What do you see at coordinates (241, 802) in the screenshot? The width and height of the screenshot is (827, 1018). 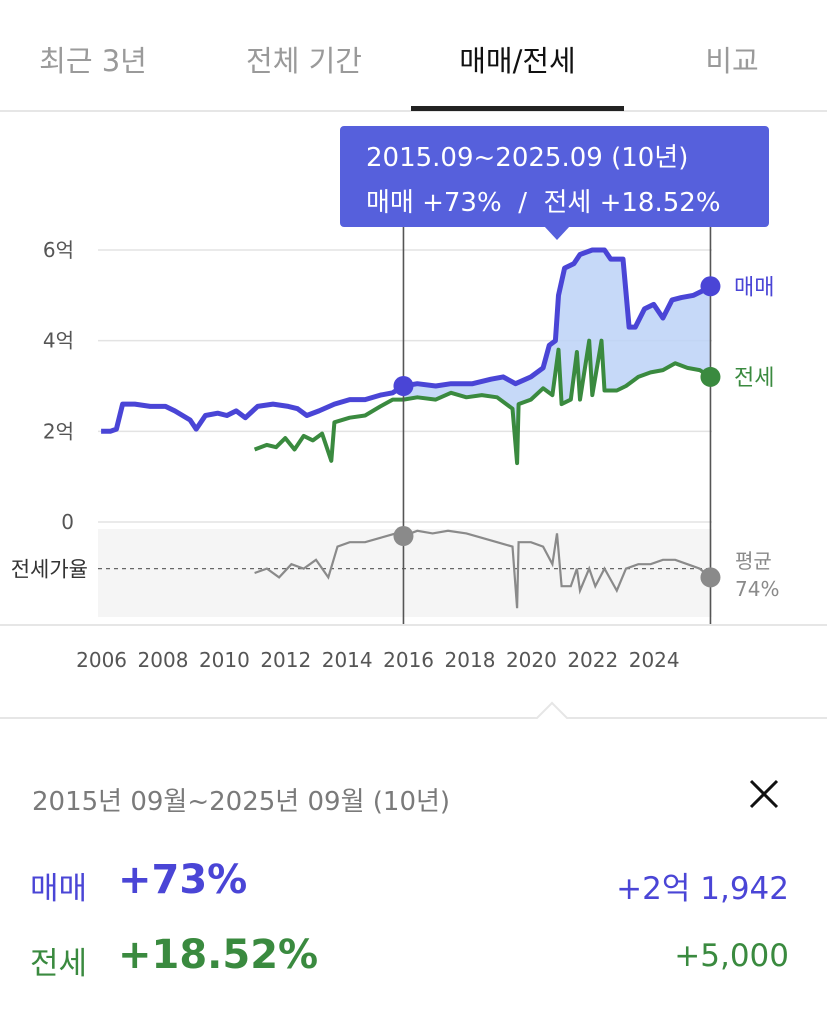 I see `summary-period: 2015년 09월~2025년 09월 (10년)` at bounding box center [241, 802].